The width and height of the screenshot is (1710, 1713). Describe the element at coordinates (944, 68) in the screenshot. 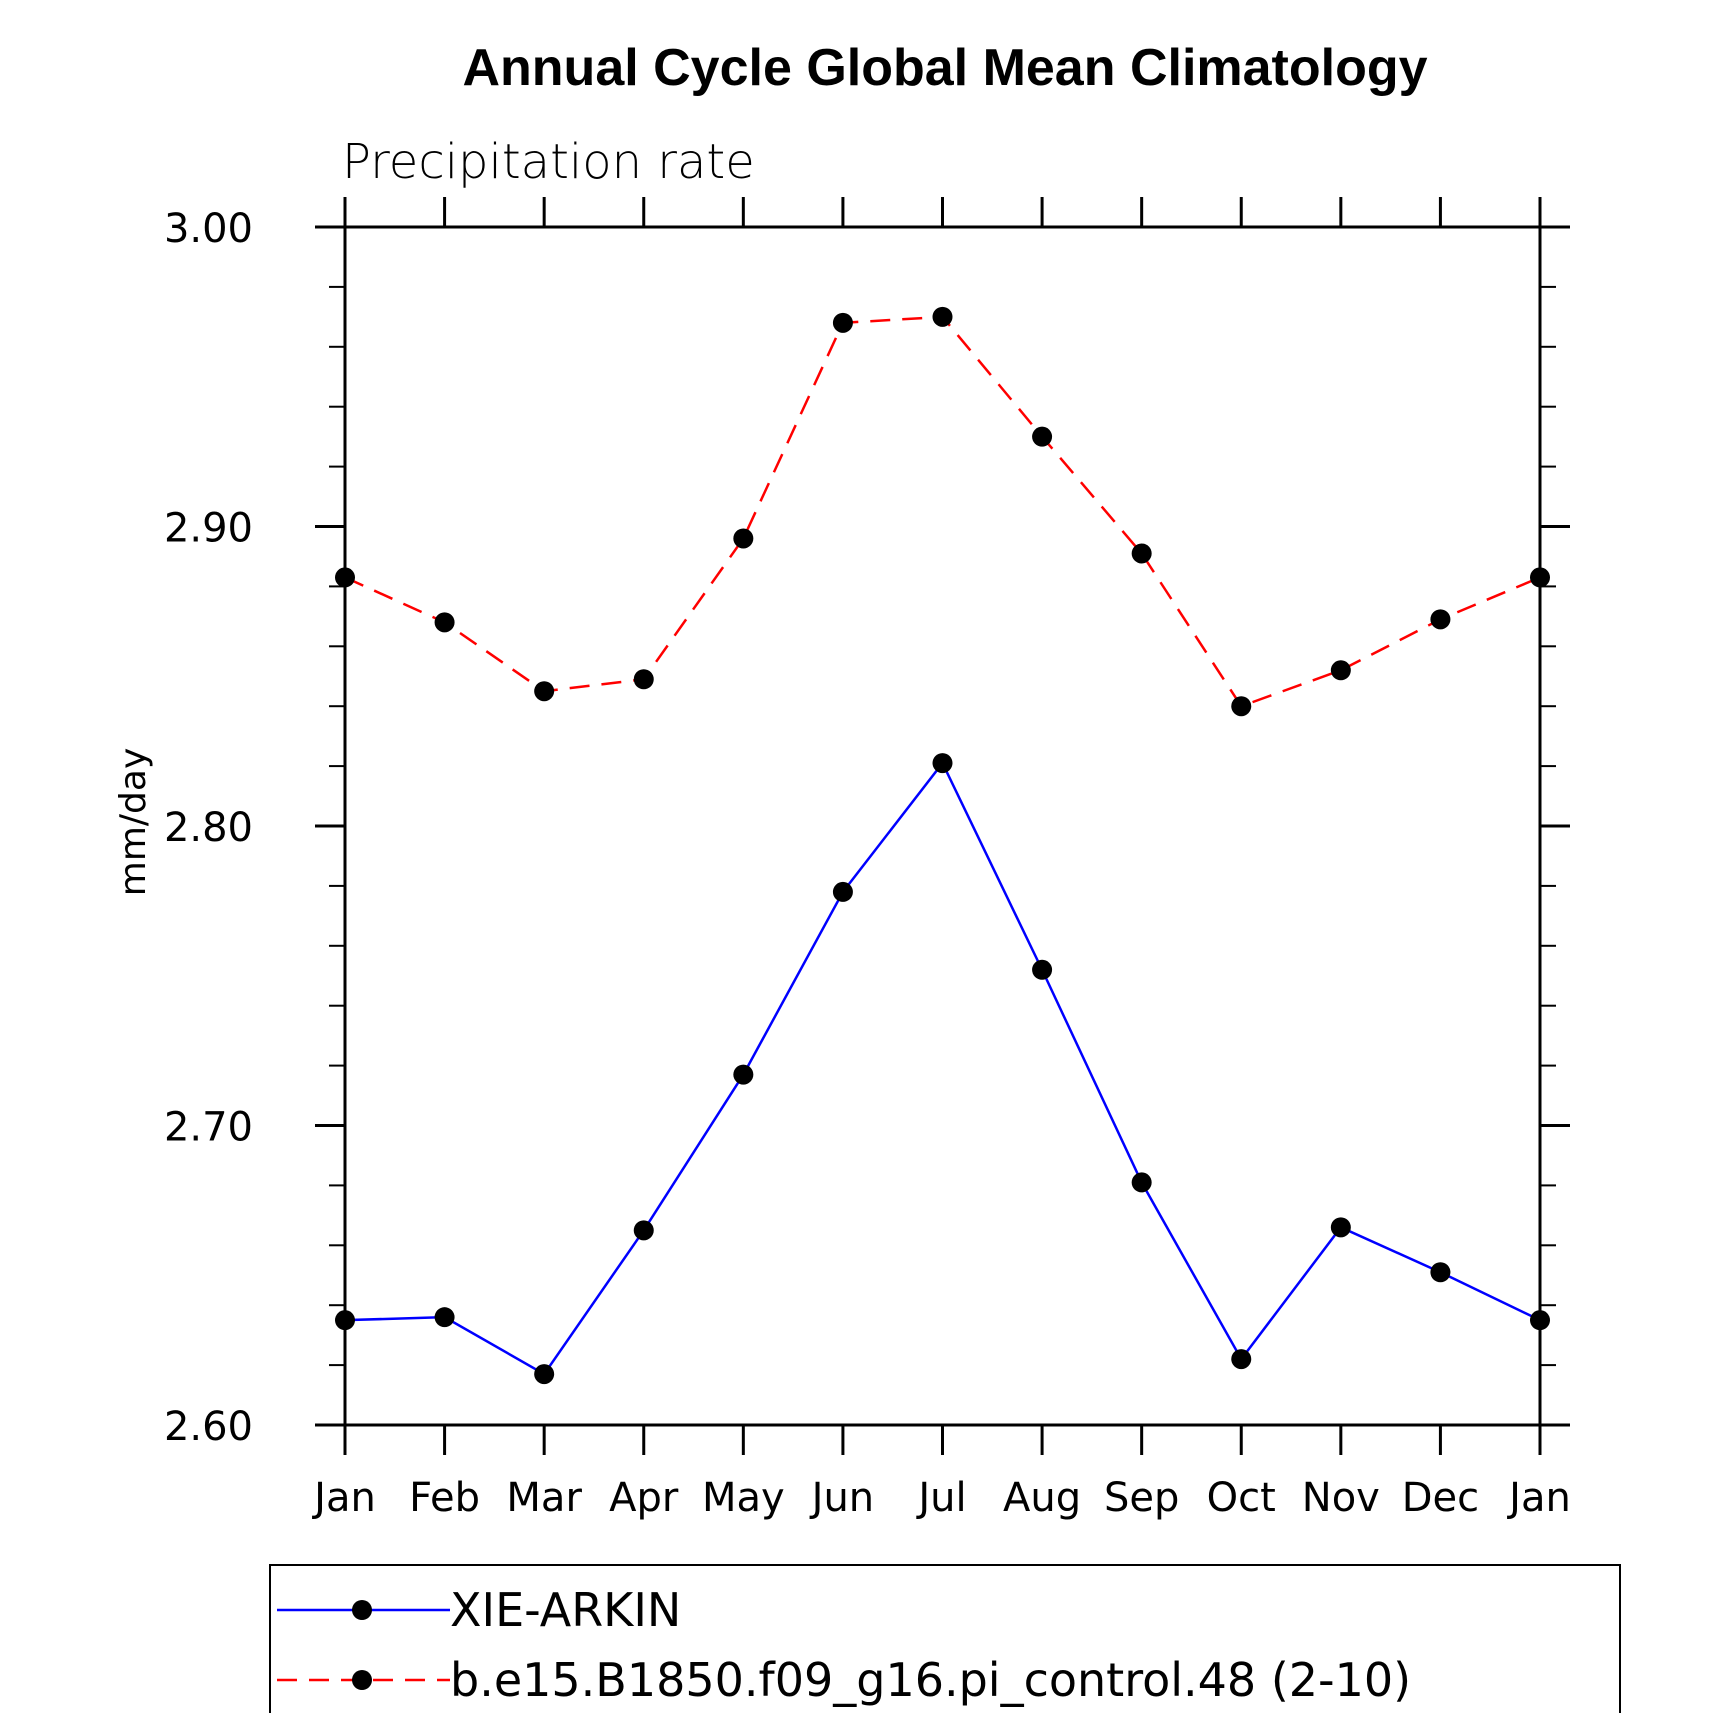

I see `chart-title: Annual Cycle Global Mean Climatology` at that location.